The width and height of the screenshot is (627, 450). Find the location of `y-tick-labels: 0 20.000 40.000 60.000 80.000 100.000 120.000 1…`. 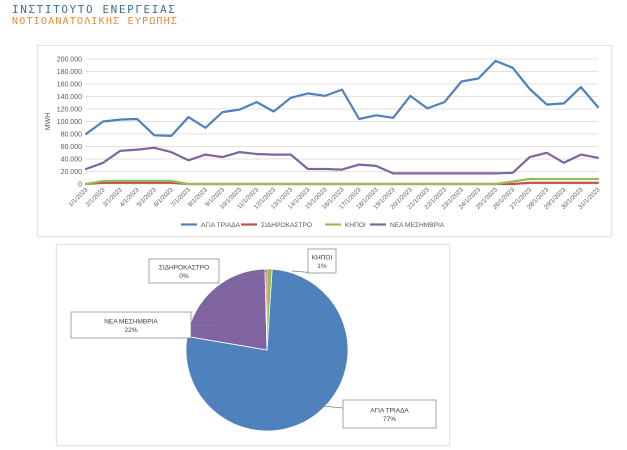

y-tick-labels: 0 20.000 40.000 60.000 80.000 100.000 120.000 1… is located at coordinates (69, 123).